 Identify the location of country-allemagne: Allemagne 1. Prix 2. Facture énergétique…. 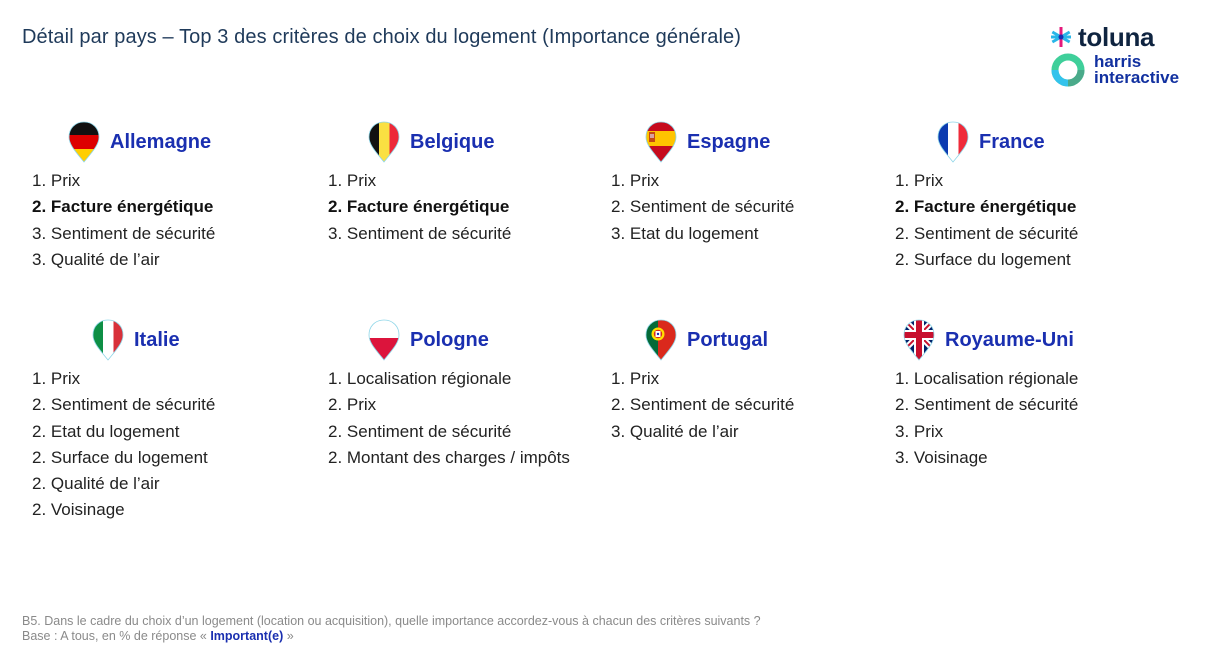
(172, 196).